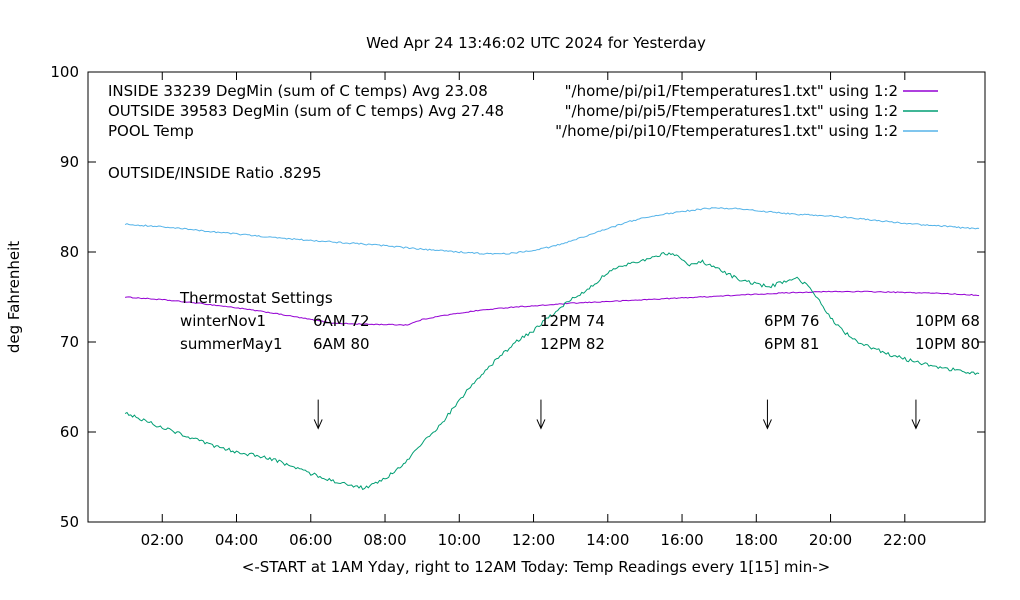  What do you see at coordinates (904, 540) in the screenshot?
I see `svg-text: 22:00` at bounding box center [904, 540].